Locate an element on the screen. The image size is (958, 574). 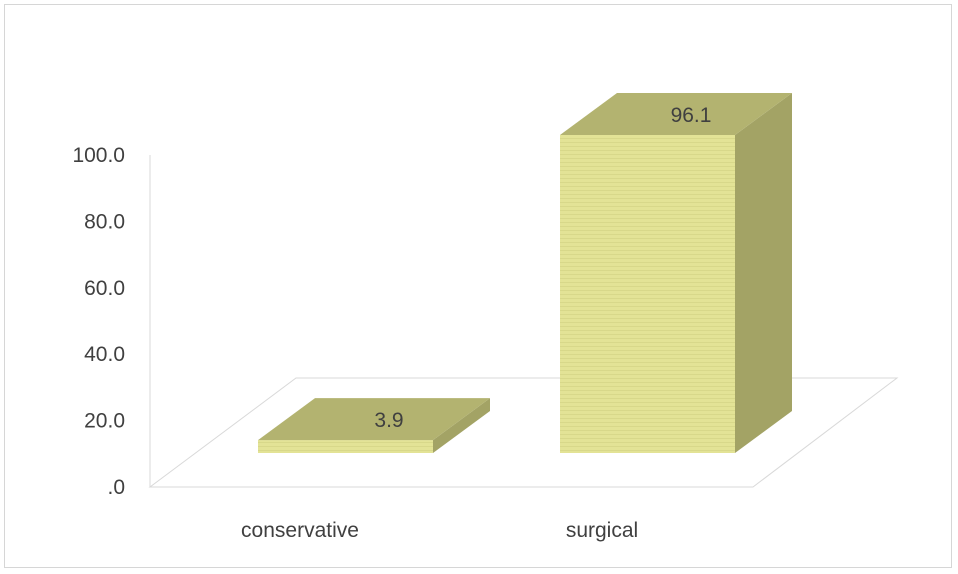
bar-conservative is located at coordinates (374, 425).